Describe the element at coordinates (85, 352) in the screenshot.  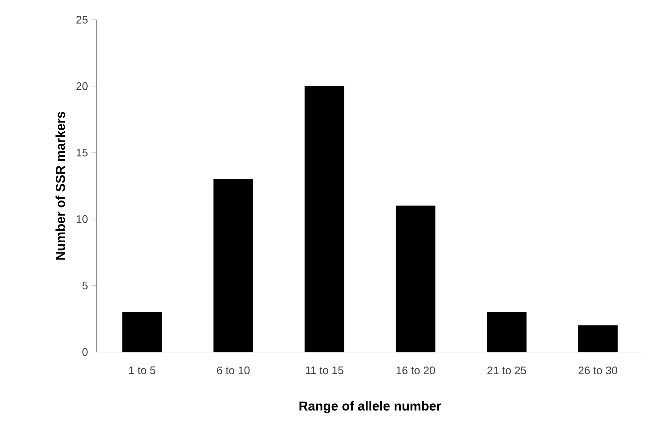
I see `y-tick-label: 0` at that location.